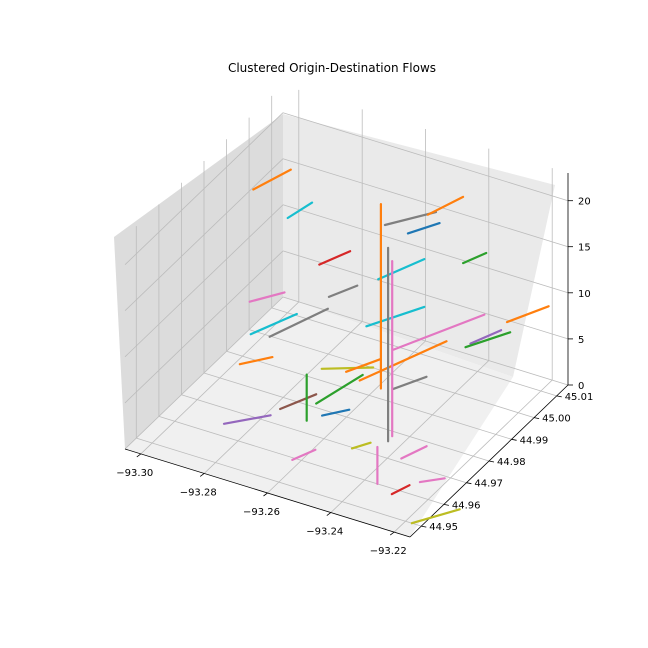  I want to click on y-tick-label: 44.95, so click(443, 527).